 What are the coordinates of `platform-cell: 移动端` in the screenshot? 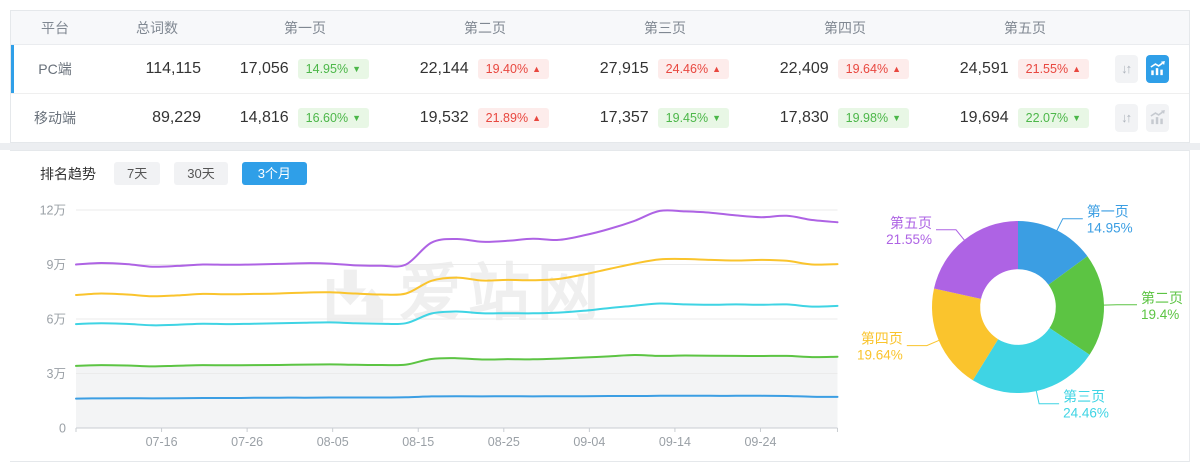 It's located at (55, 117).